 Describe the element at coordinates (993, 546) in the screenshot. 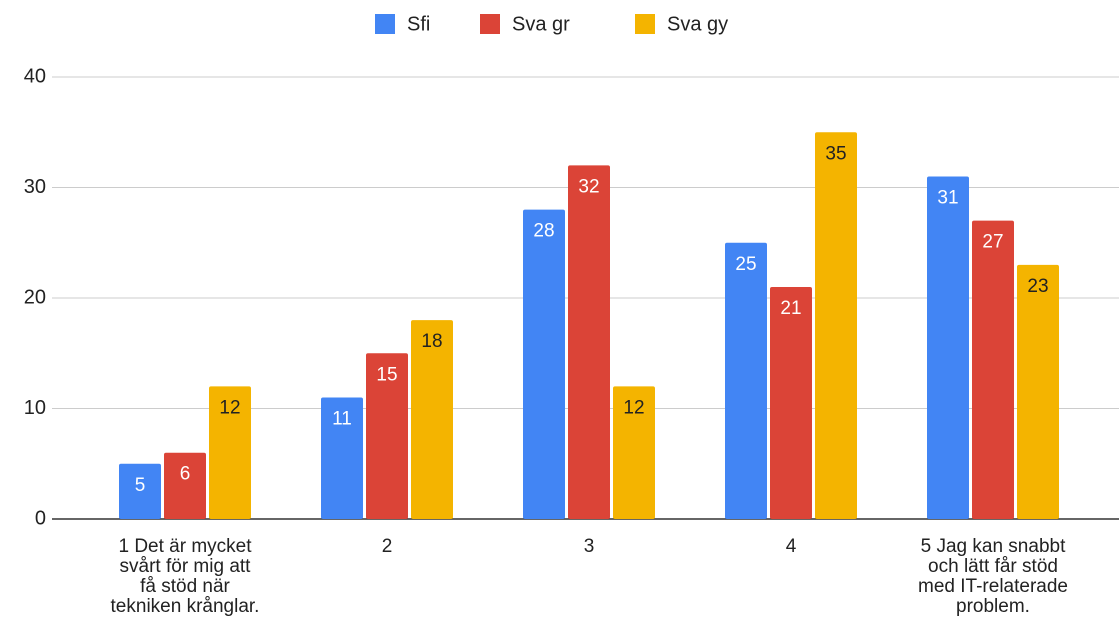

I see `x-tick-label-line: 5 Jag kan snabbt` at that location.